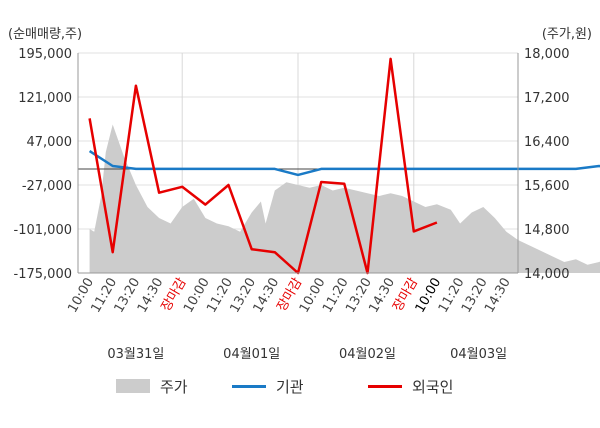 Image resolution: width=600 pixels, height=428 pixels. Describe the element at coordinates (290, 386) in the screenshot. I see `legend-label-institution: 기관` at that location.